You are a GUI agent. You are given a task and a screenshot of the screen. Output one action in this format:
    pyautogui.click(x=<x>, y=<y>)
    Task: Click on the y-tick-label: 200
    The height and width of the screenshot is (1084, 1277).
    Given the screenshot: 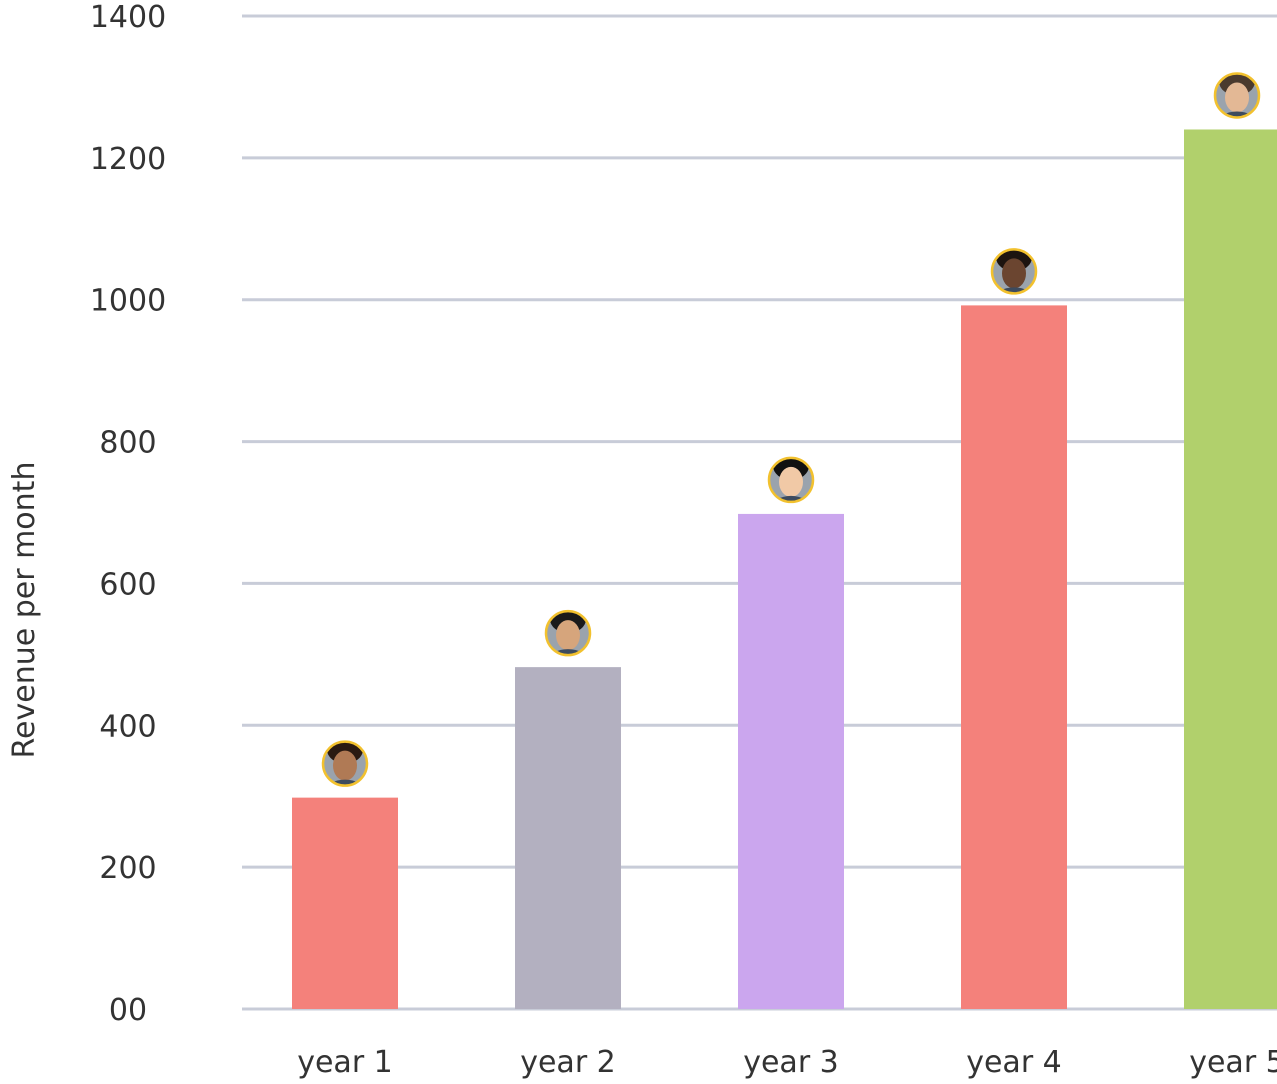 What is the action you would take?
    pyautogui.click(x=127, y=868)
    